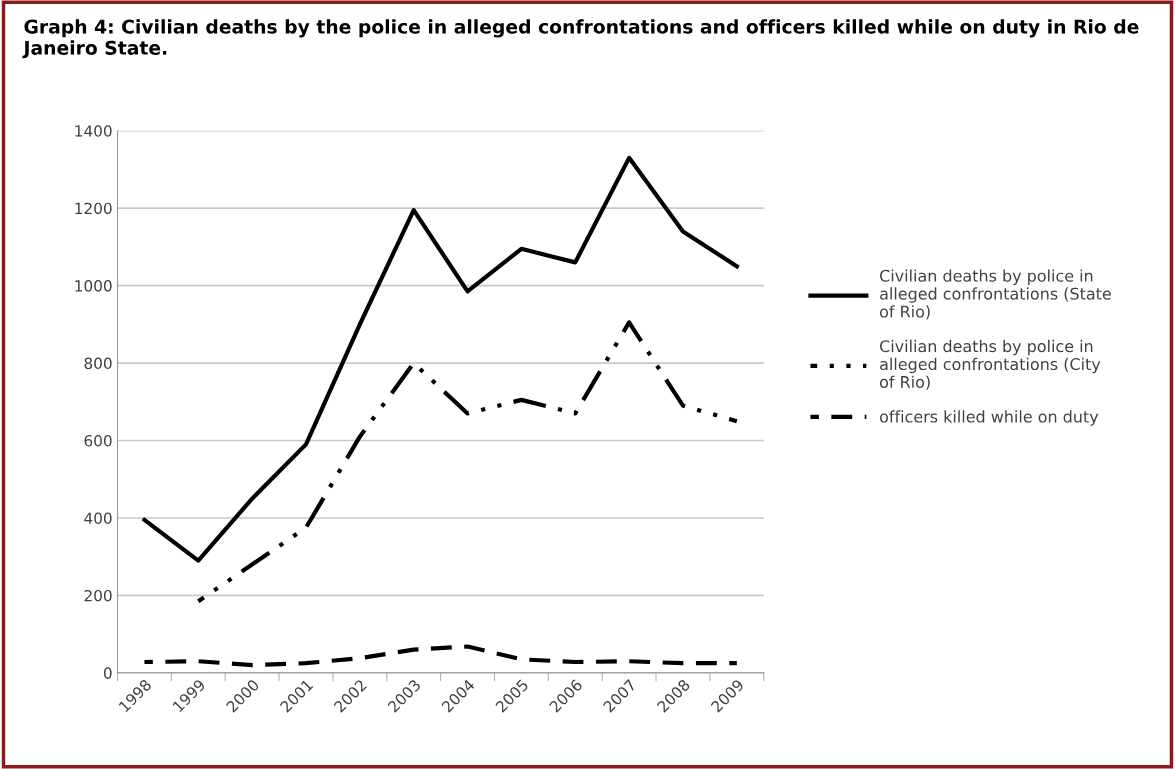 This screenshot has width=1175, height=769. Describe the element at coordinates (440, 656) in the screenshot. I see `line-series` at that location.